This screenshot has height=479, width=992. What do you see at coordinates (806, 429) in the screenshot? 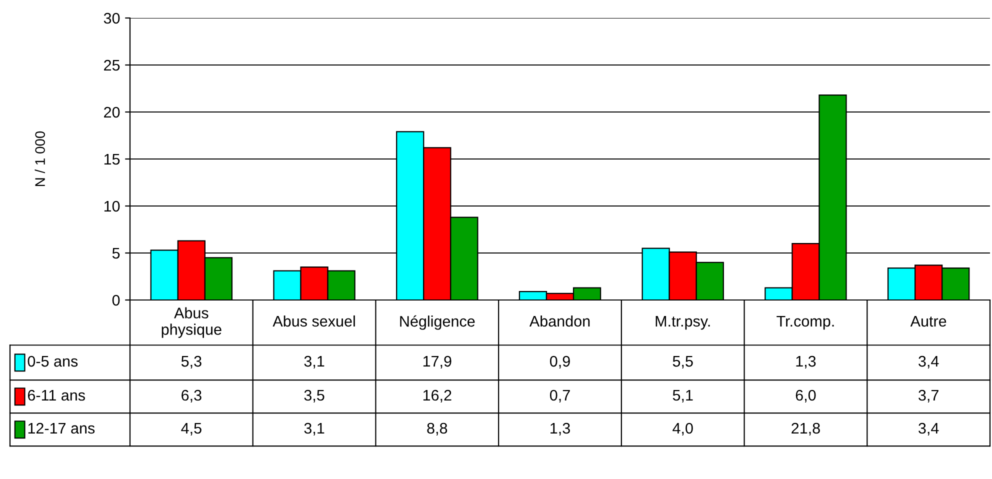
I see `data-label: 21,8` at bounding box center [806, 429].